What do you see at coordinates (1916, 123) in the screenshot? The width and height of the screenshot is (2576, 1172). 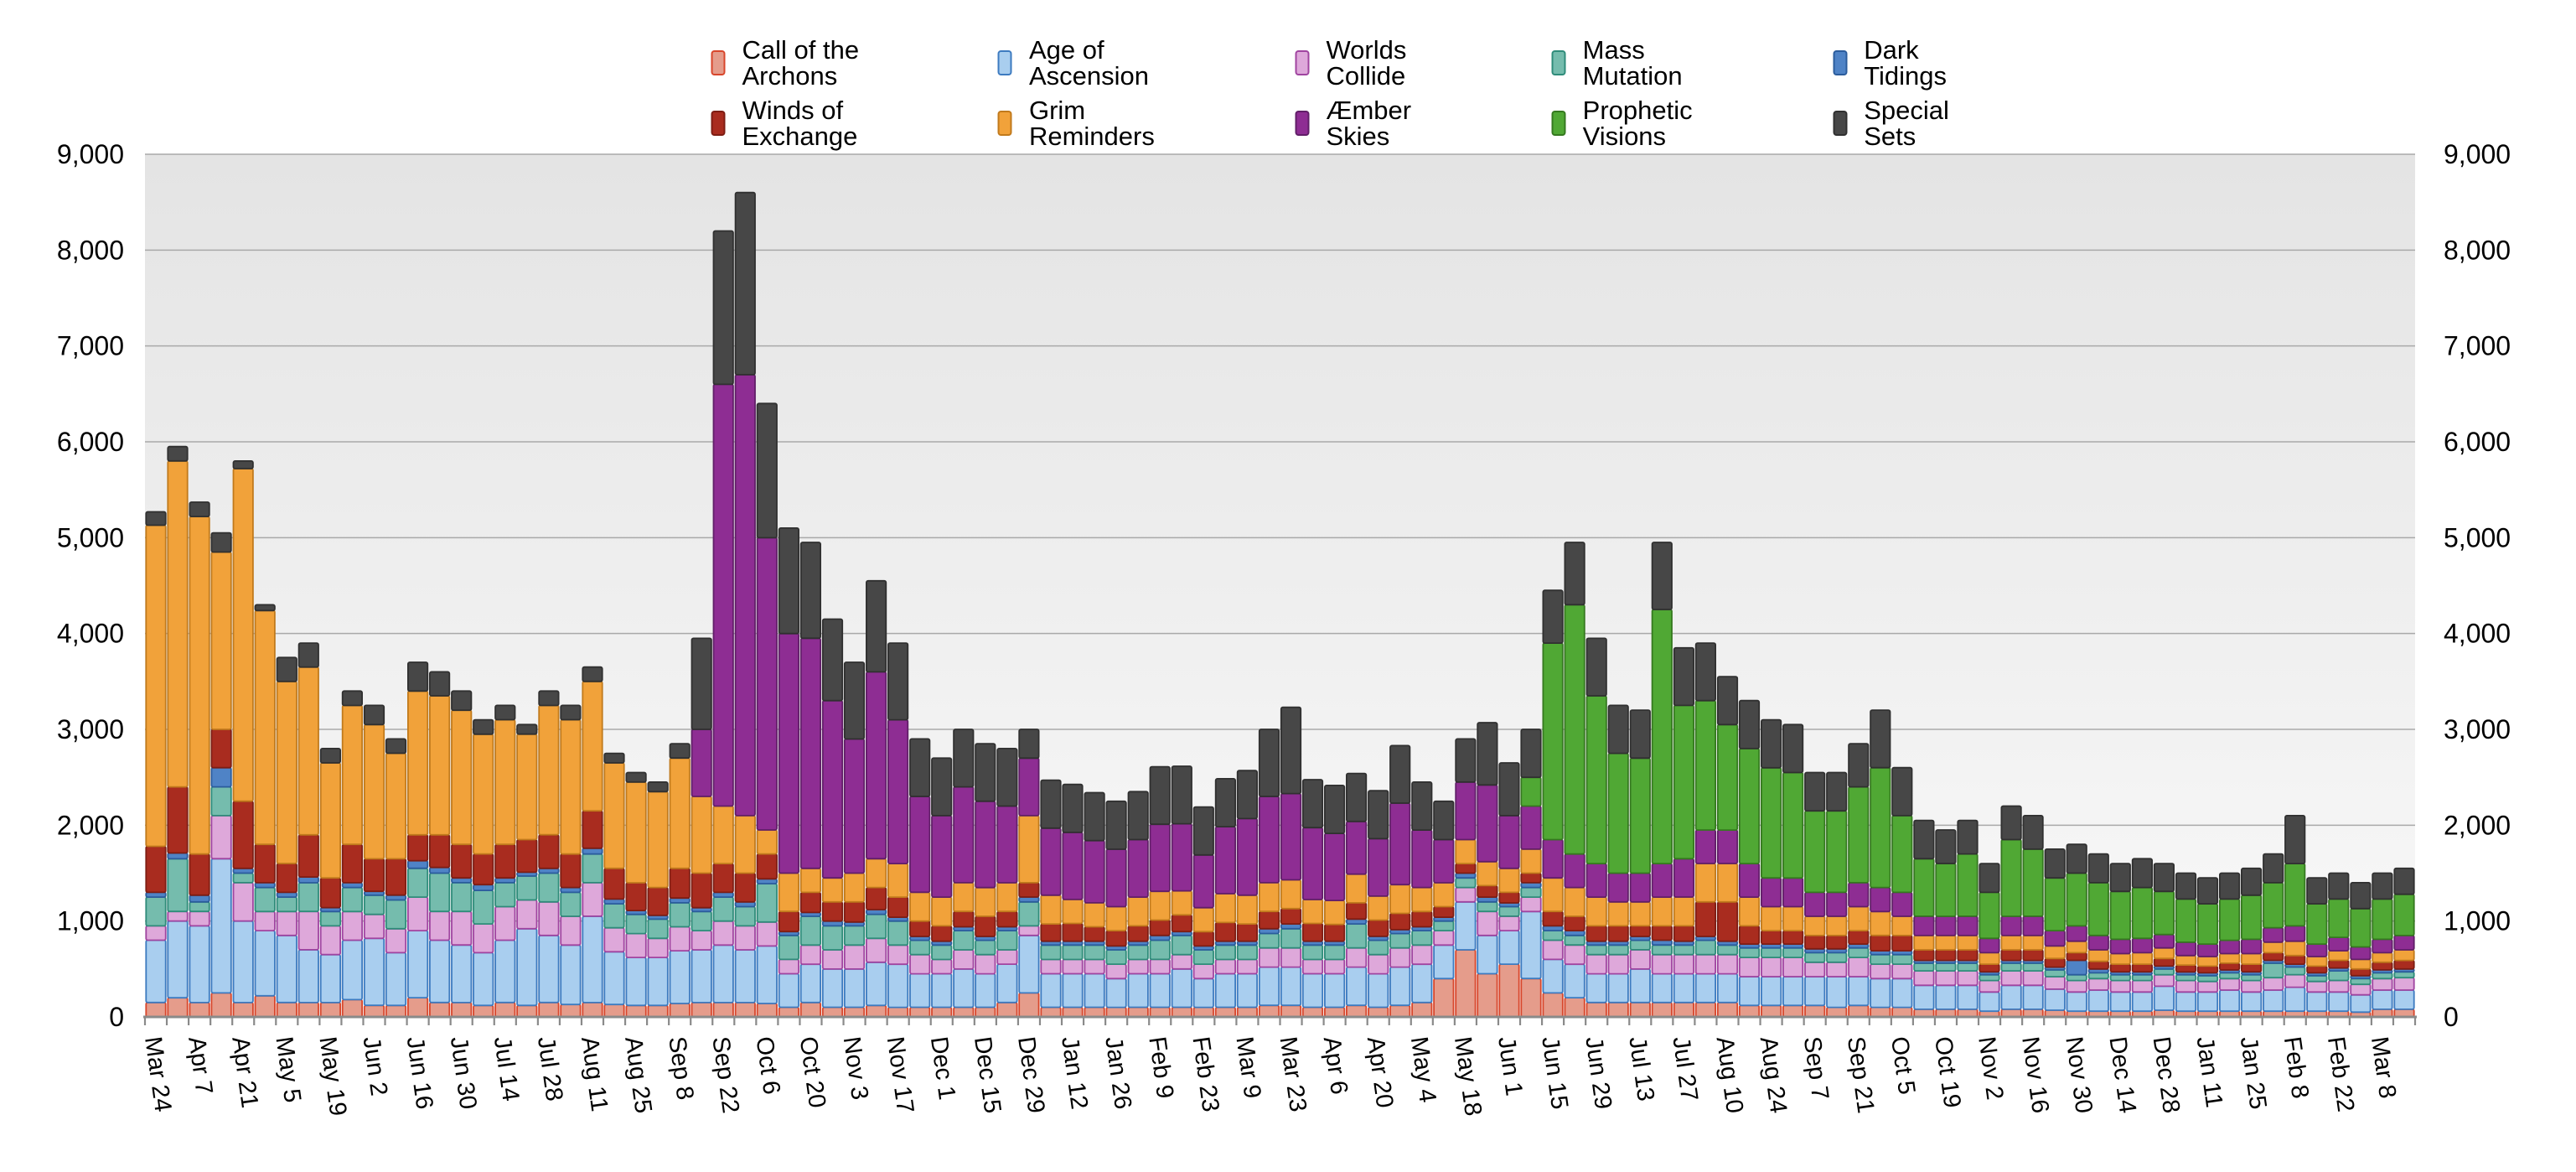 I see `legend-item-special-sets: Special Sets` at bounding box center [1916, 123].